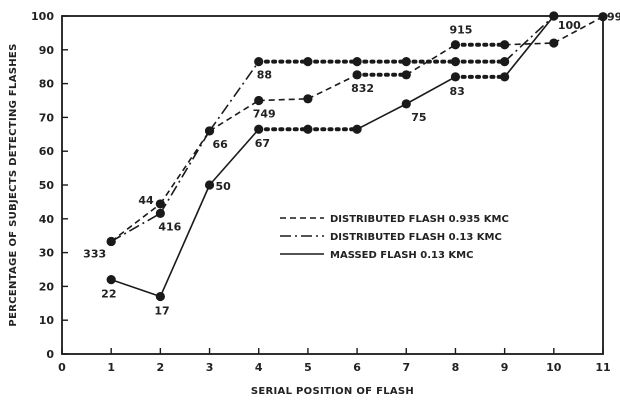  What do you see at coordinates (460, 30) in the screenshot?
I see `data-label: 915` at bounding box center [460, 30].